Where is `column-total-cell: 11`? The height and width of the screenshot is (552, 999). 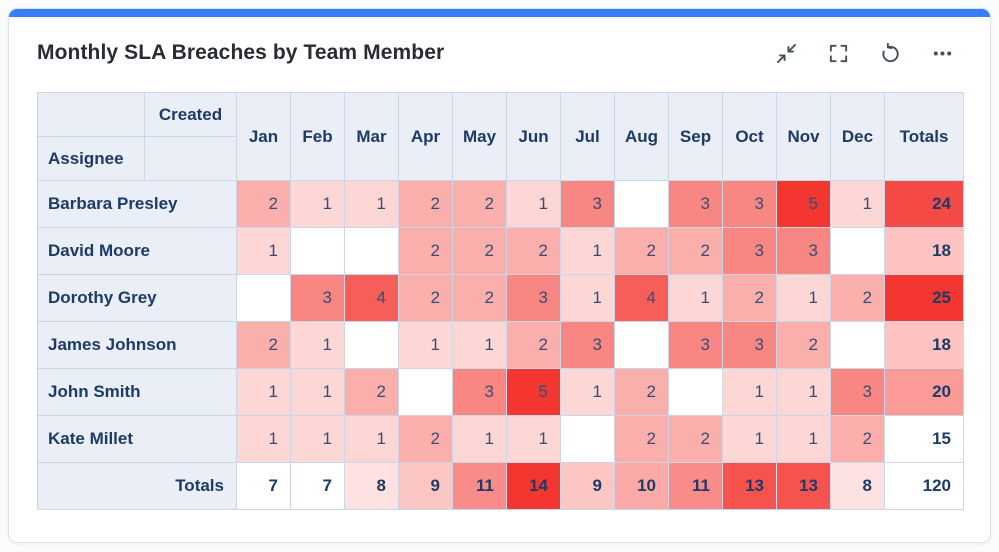 column-total-cell: 11 is located at coordinates (479, 486).